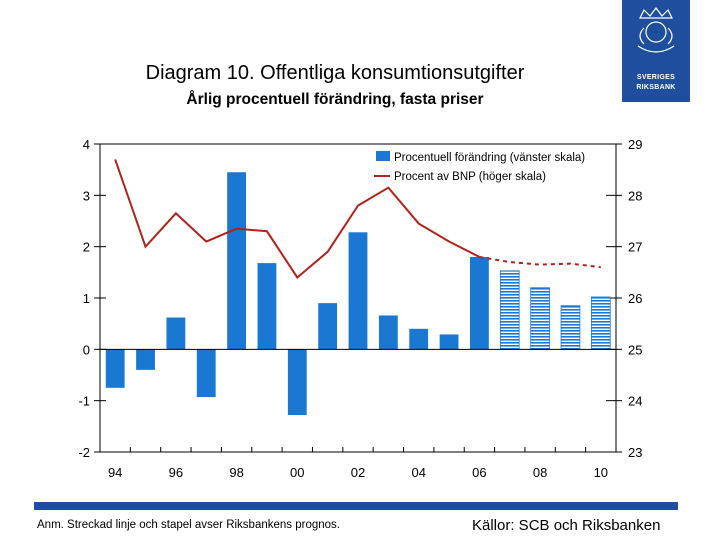 The width and height of the screenshot is (720, 540). Describe the element at coordinates (656, 87) in the screenshot. I see `logo-line-2: RIKSBANK` at that location.